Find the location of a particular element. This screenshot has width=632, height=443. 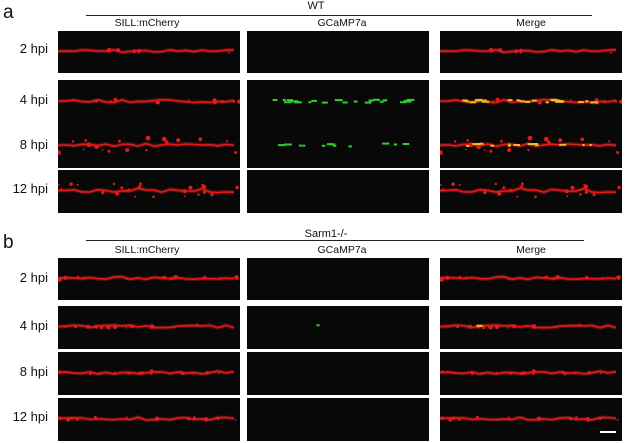

panel-a-tile-2-gcamp is located at coordinates (338, 102).